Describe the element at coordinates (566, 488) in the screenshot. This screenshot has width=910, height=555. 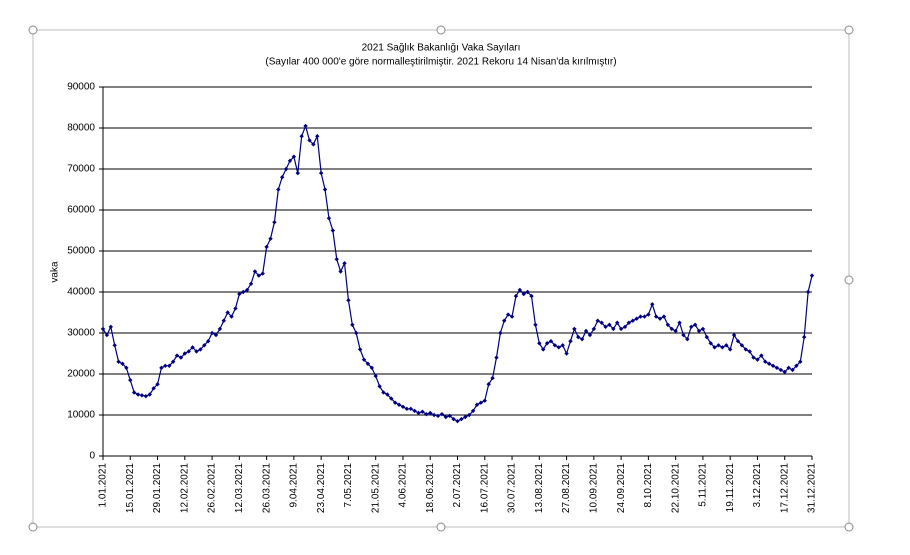
I see `x-tick-label: 27.08.2021` at that location.